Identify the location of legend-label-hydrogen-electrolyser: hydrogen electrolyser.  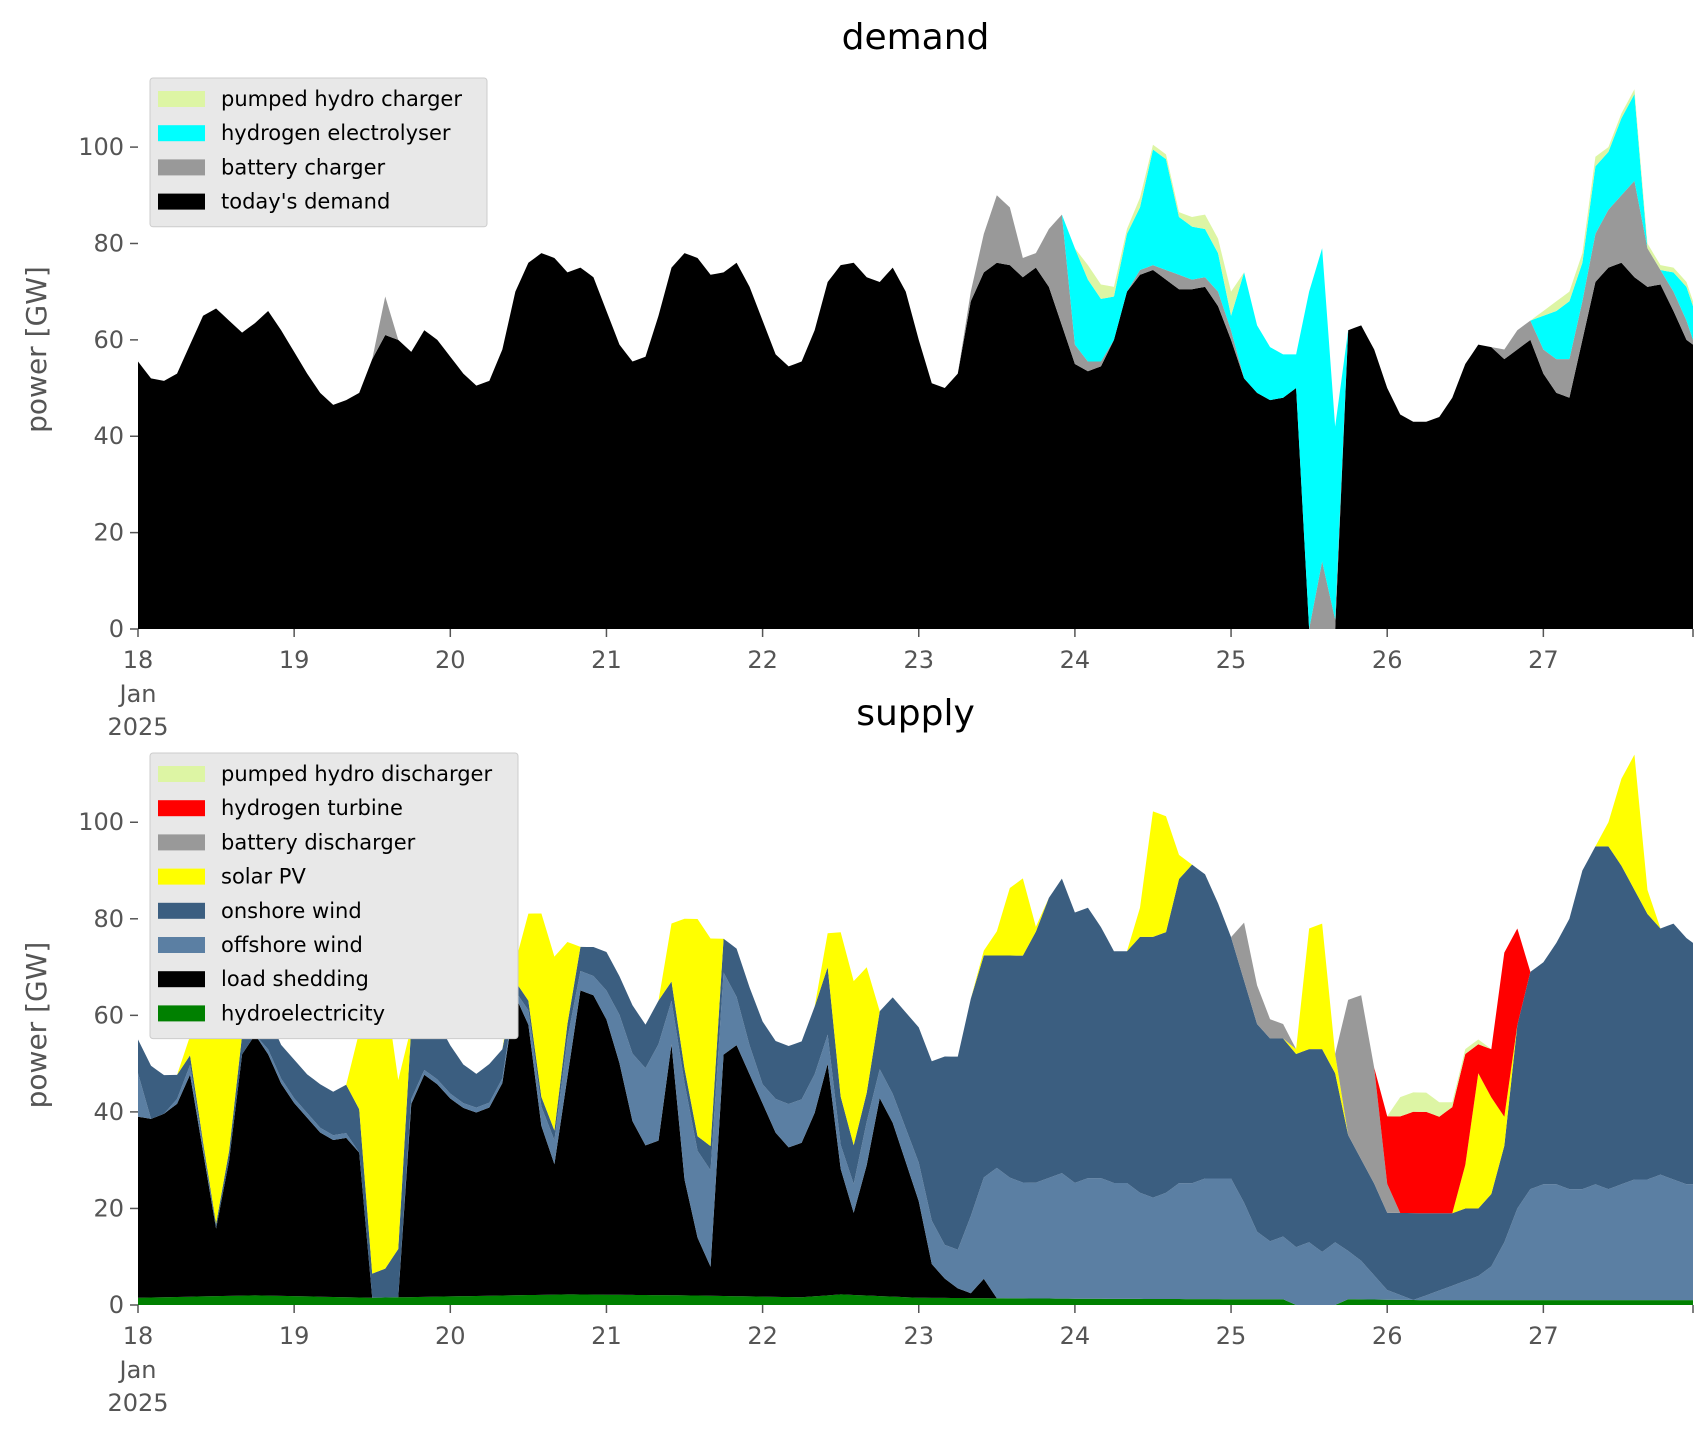
(336, 133).